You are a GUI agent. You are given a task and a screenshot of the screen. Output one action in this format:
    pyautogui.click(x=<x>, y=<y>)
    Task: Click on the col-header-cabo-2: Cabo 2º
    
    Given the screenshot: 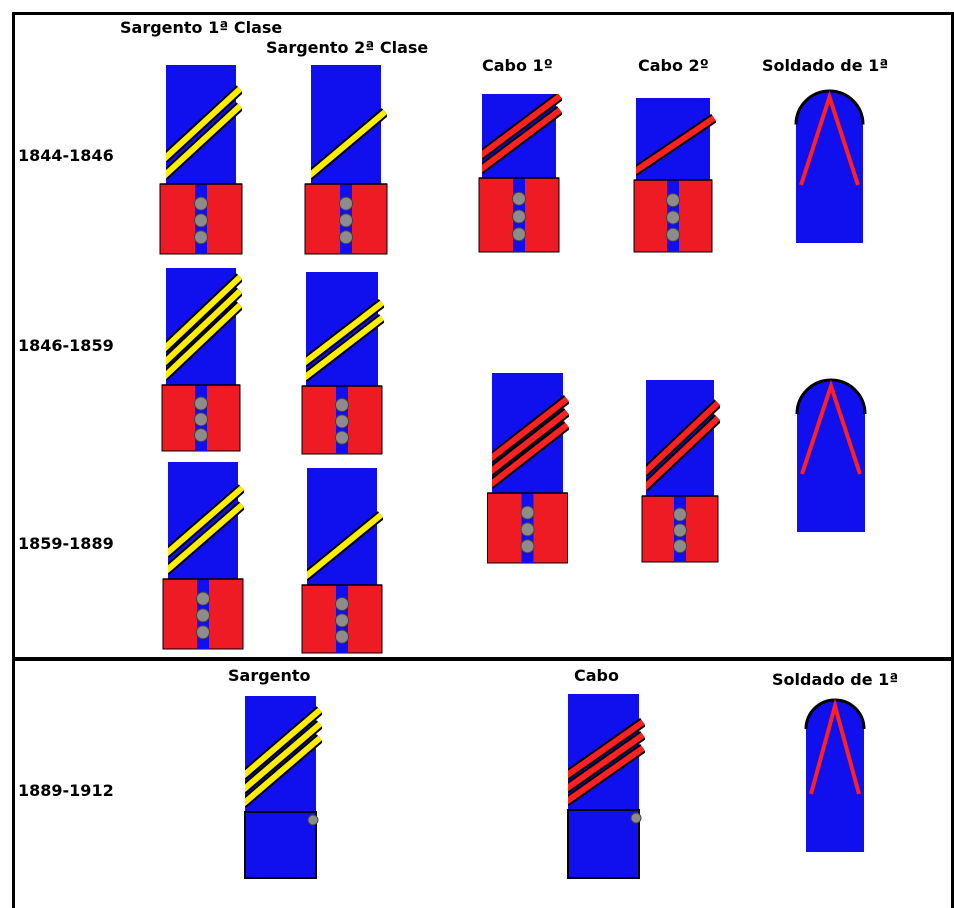 What is the action you would take?
    pyautogui.click(x=673, y=65)
    